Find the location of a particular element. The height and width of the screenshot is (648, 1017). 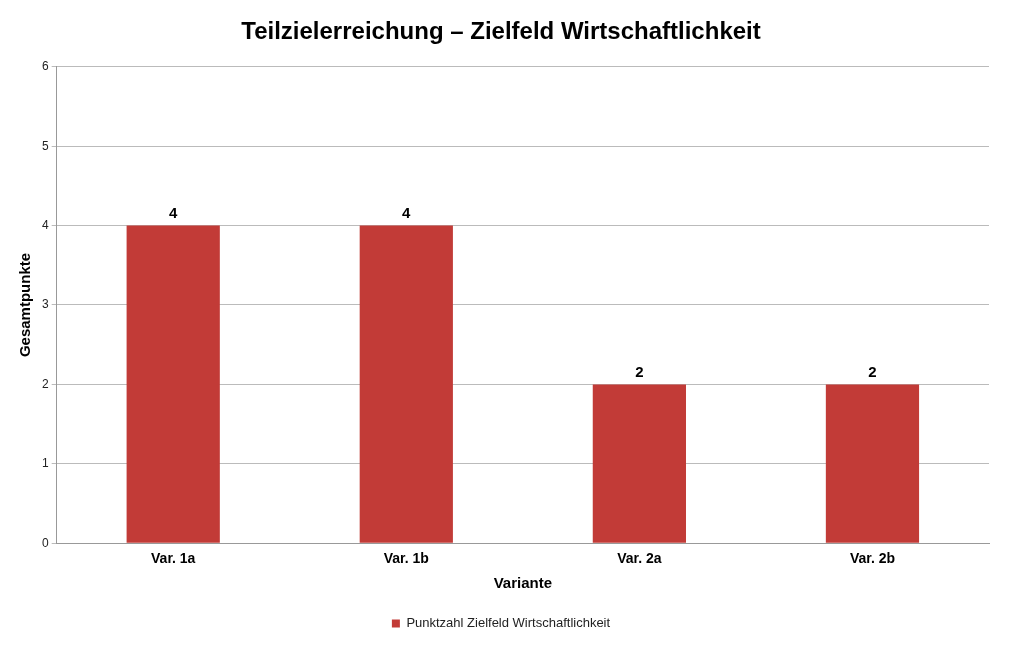

x-tick-label: Var. 2b is located at coordinates (872, 558).